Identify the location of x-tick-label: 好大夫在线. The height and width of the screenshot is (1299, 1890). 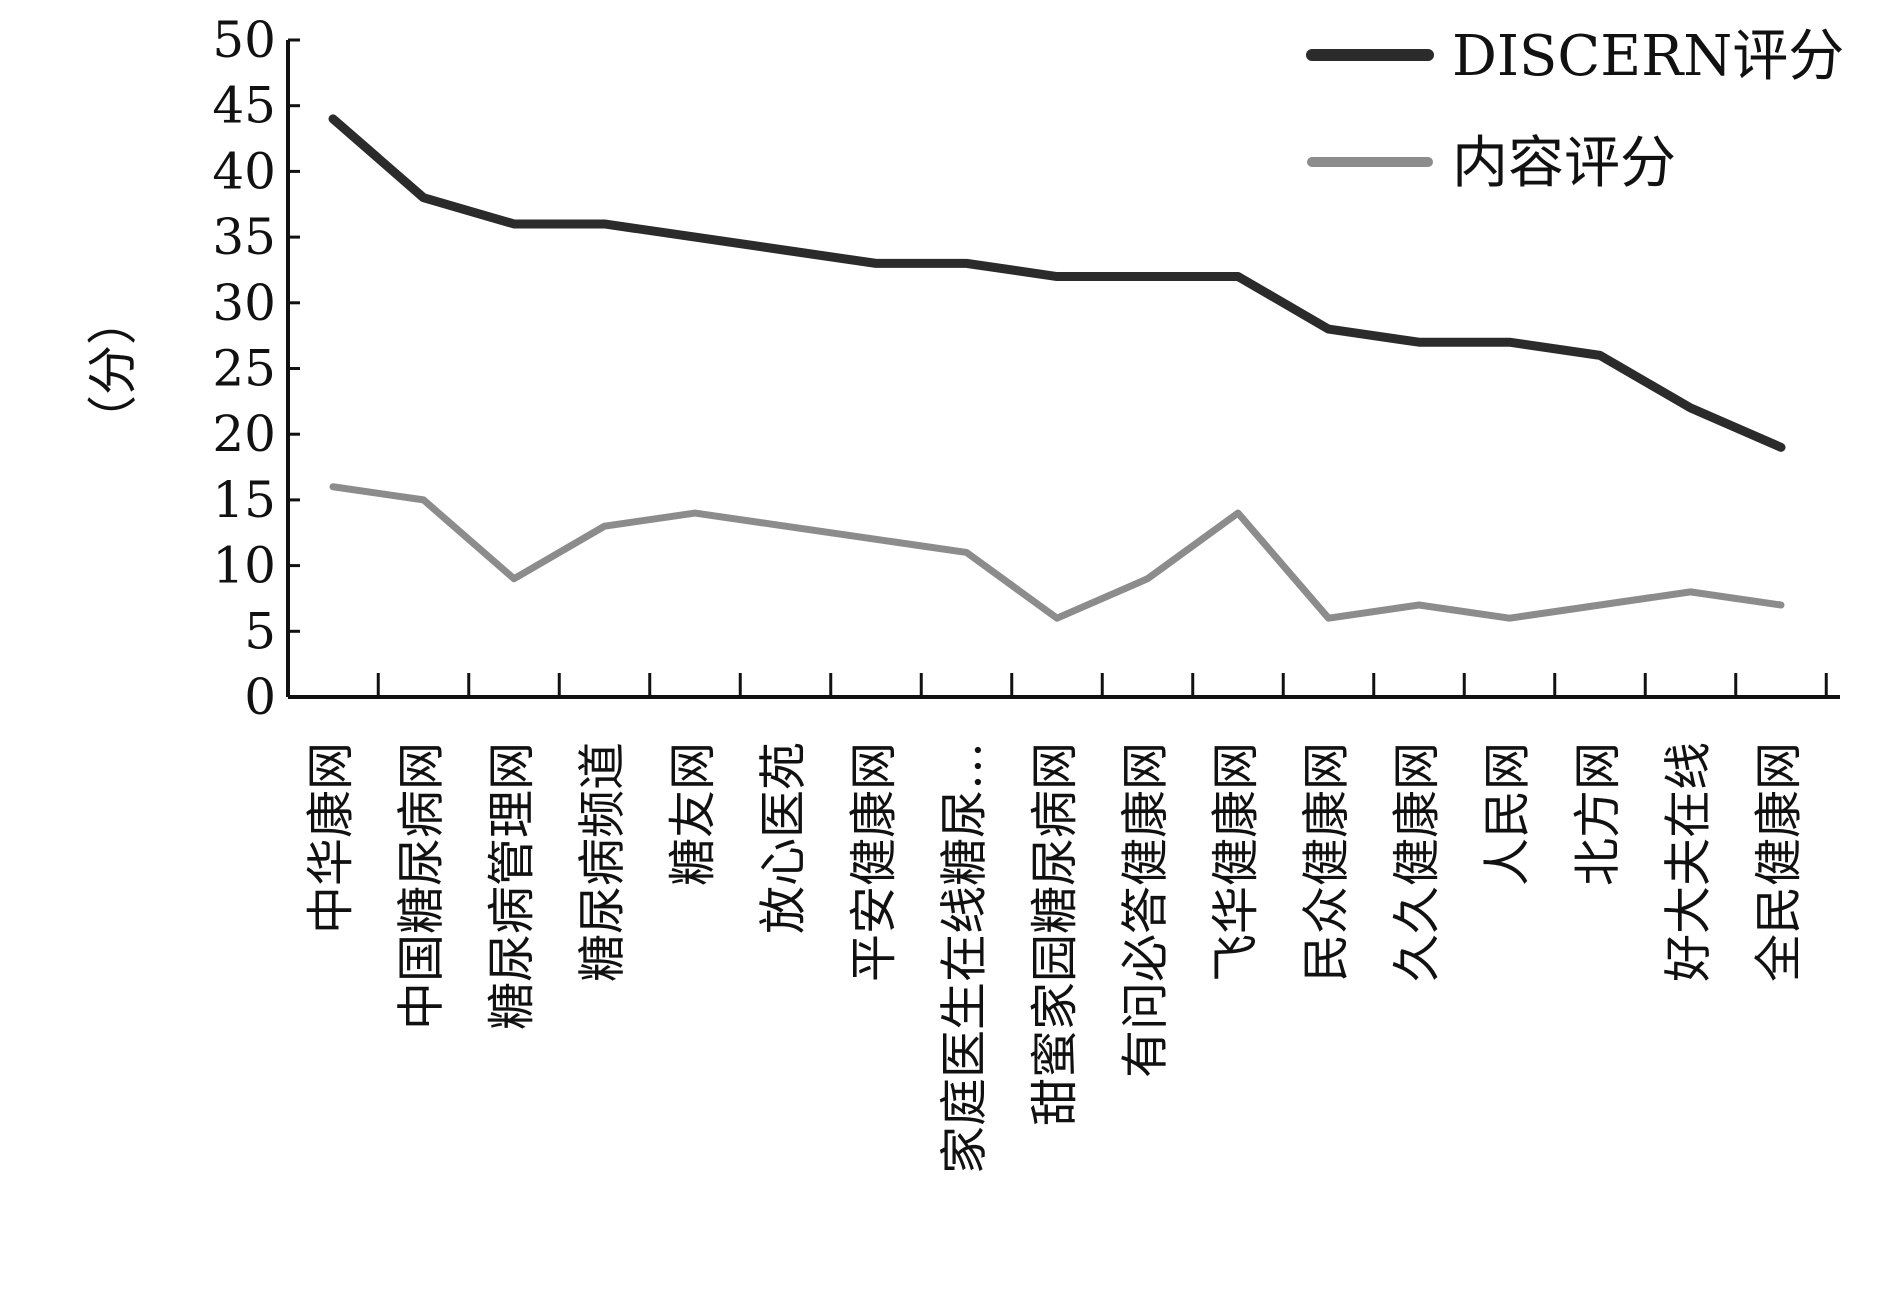
(1689, 862).